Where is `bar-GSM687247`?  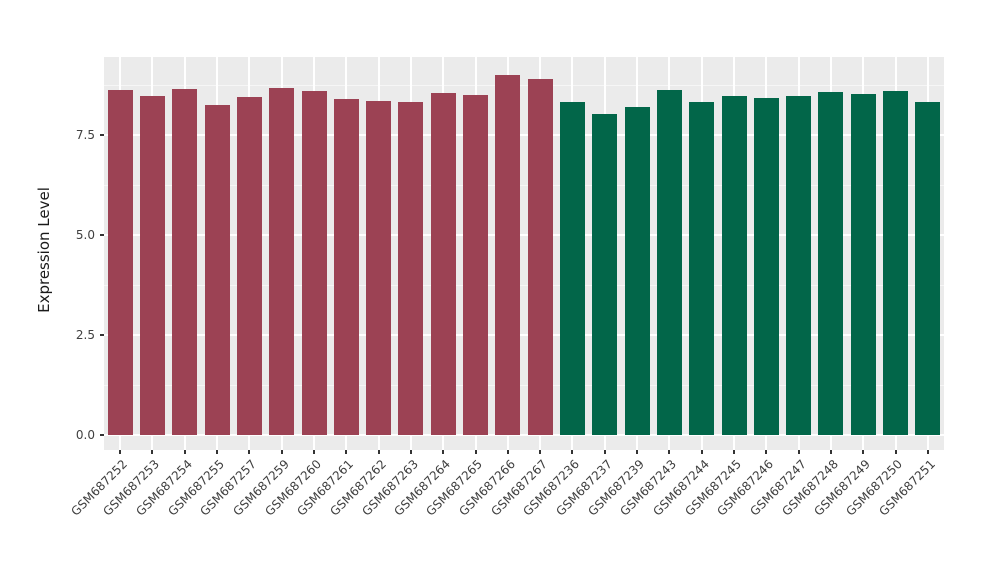
bar-GSM687247 is located at coordinates (799, 265).